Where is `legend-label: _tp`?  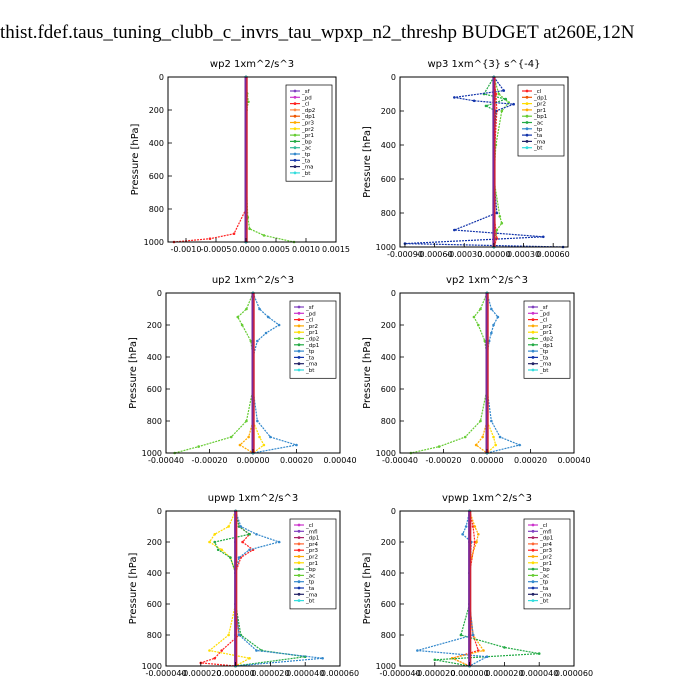 legend-label: _tp is located at coordinates (538, 130).